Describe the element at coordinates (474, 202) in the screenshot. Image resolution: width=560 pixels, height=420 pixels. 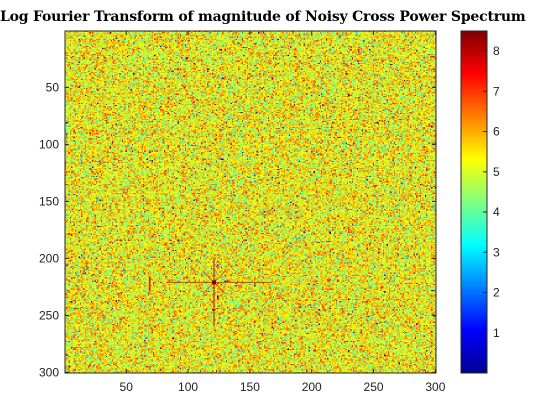
I see `colorbar-gradient` at that location.